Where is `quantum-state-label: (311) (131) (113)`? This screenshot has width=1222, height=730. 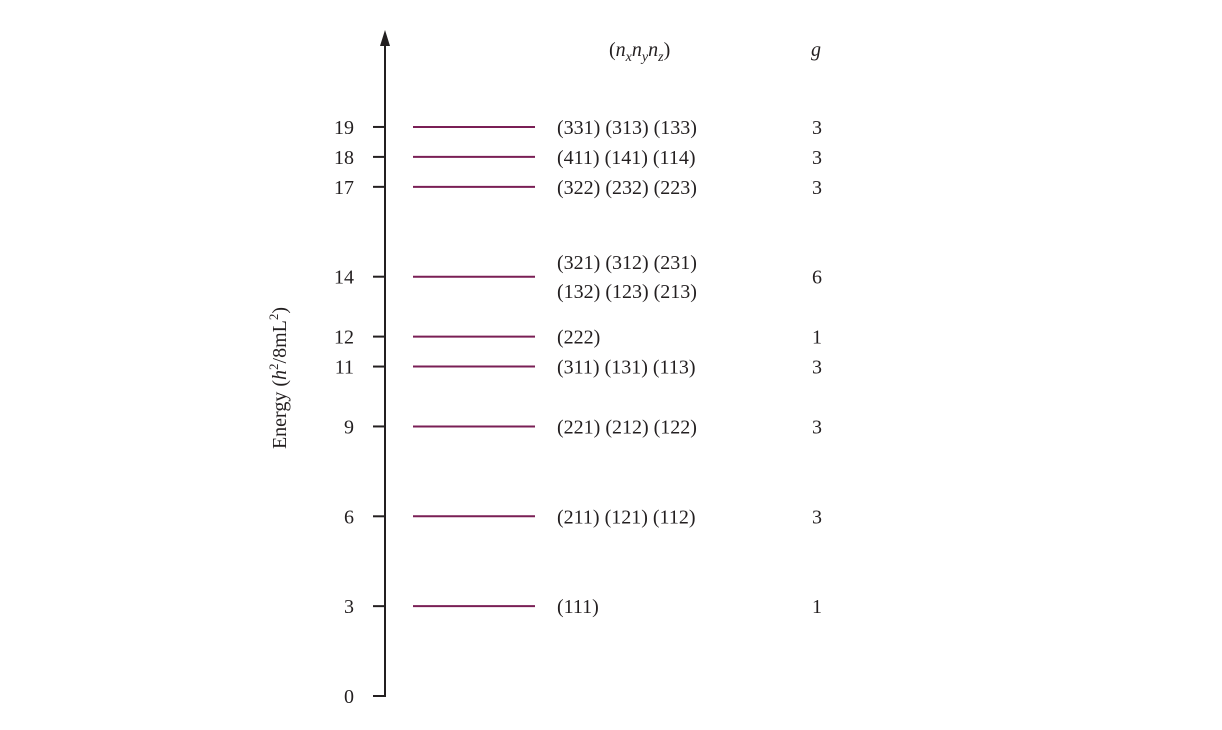 quantum-state-label: (311) (131) (113) is located at coordinates (626, 368).